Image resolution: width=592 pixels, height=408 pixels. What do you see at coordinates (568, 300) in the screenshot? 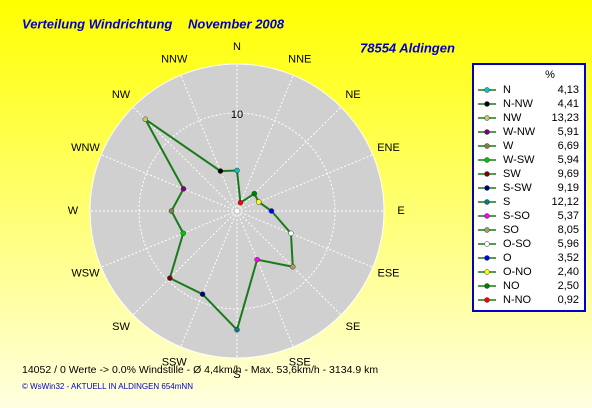
I see `legend-value: 0,92` at bounding box center [568, 300].